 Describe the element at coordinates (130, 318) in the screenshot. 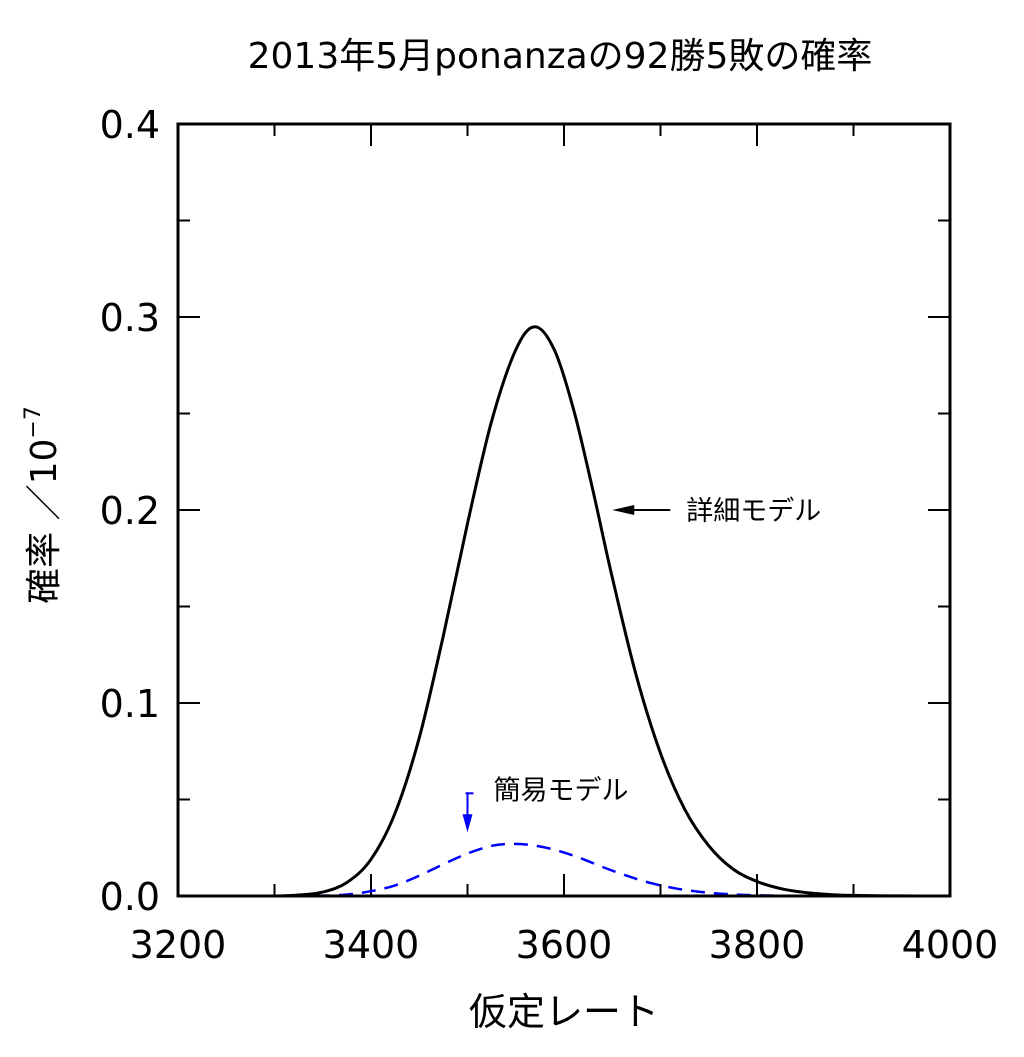

I see `y-tick-label: 0.3` at that location.